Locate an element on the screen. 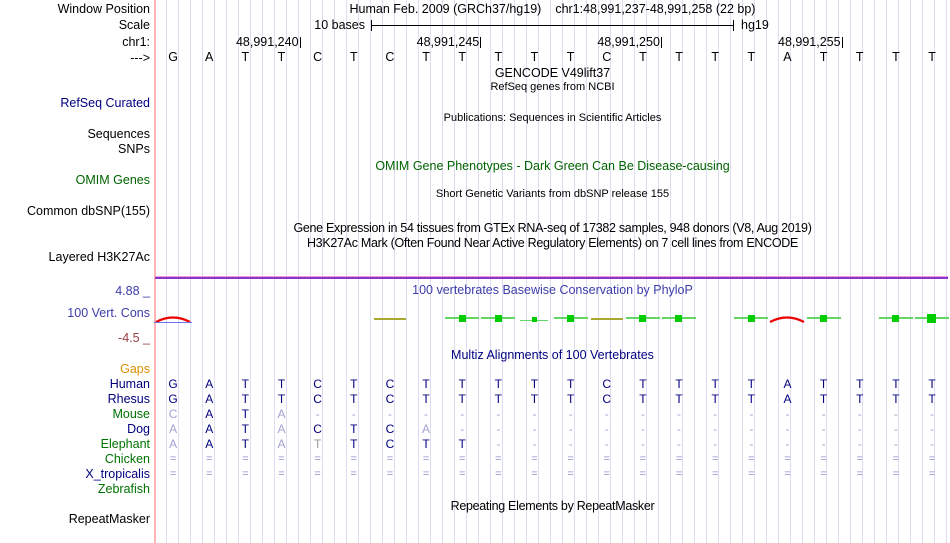 The width and height of the screenshot is (950, 543). window-position-label: Window Position is located at coordinates (103, 9).